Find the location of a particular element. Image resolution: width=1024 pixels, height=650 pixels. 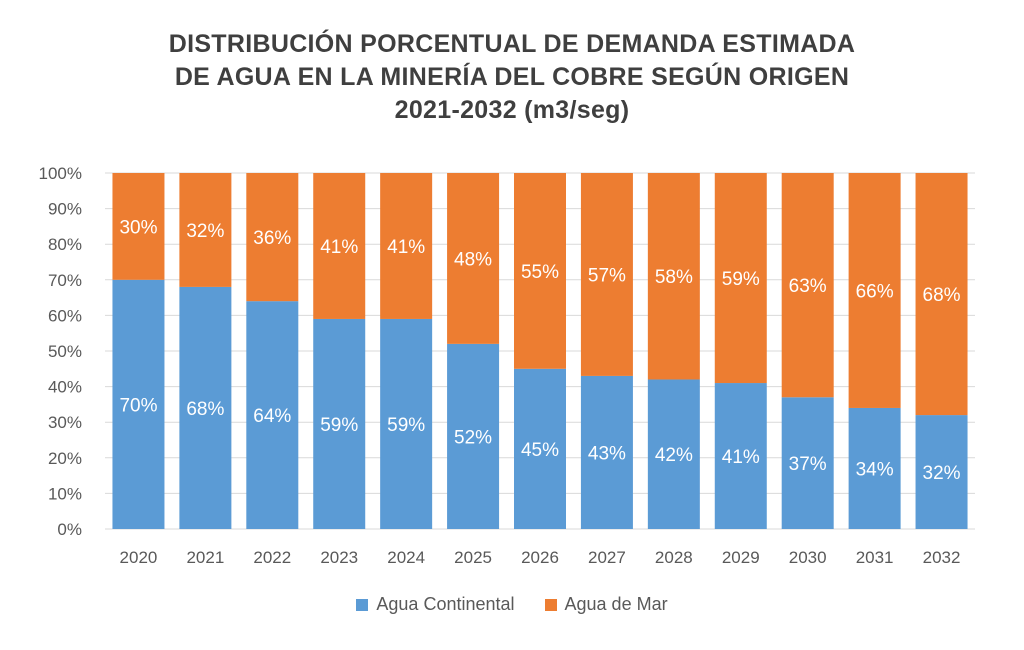

data-label-mar: 68% is located at coordinates (942, 295).